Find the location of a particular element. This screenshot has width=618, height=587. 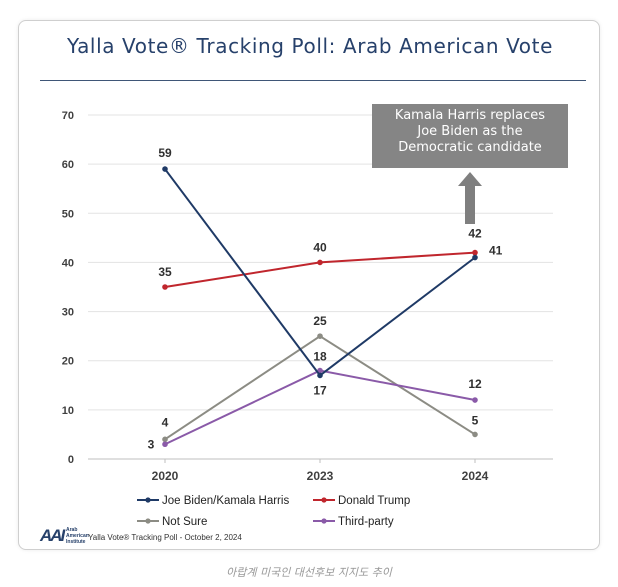

callout-line-1: Kamala Harris replaces is located at coordinates (470, 115).